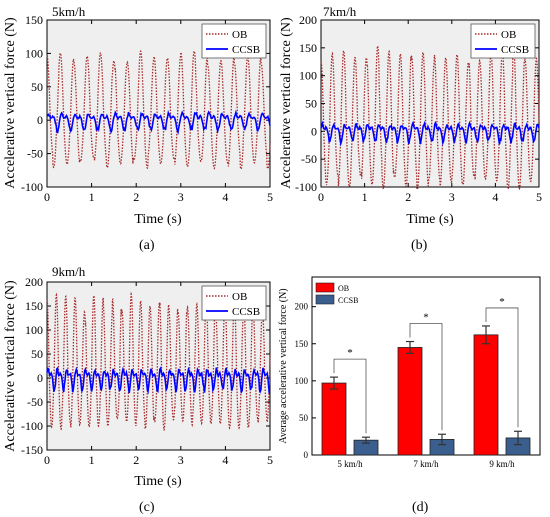  I want to click on x-tick-label: 7 km/h, so click(426, 464).